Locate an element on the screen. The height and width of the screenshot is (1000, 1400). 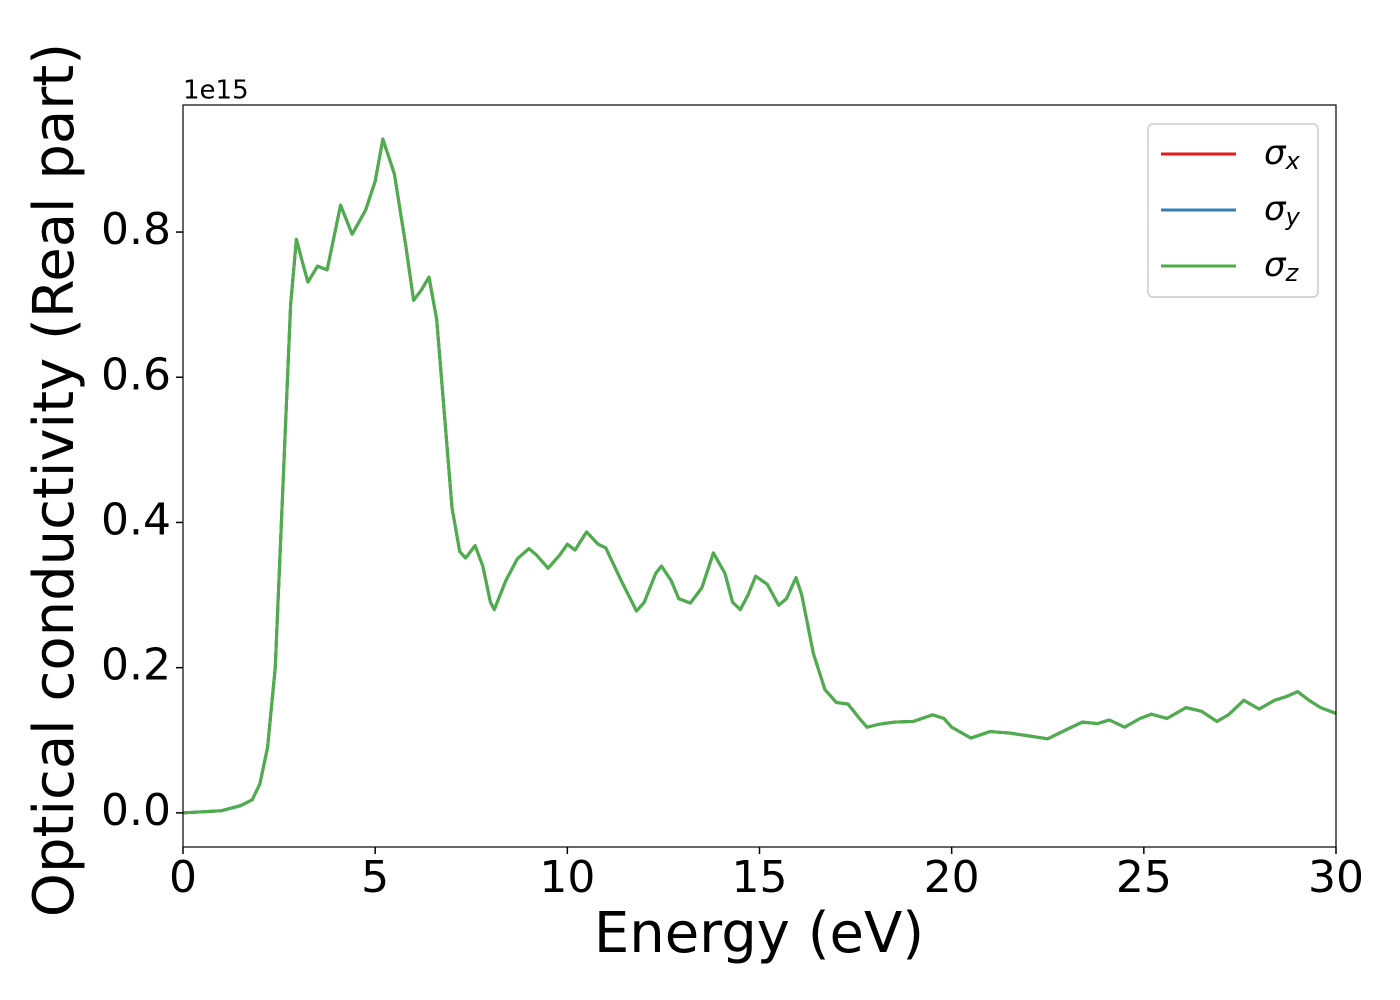
legend-label: σz is located at coordinates (1282, 266).